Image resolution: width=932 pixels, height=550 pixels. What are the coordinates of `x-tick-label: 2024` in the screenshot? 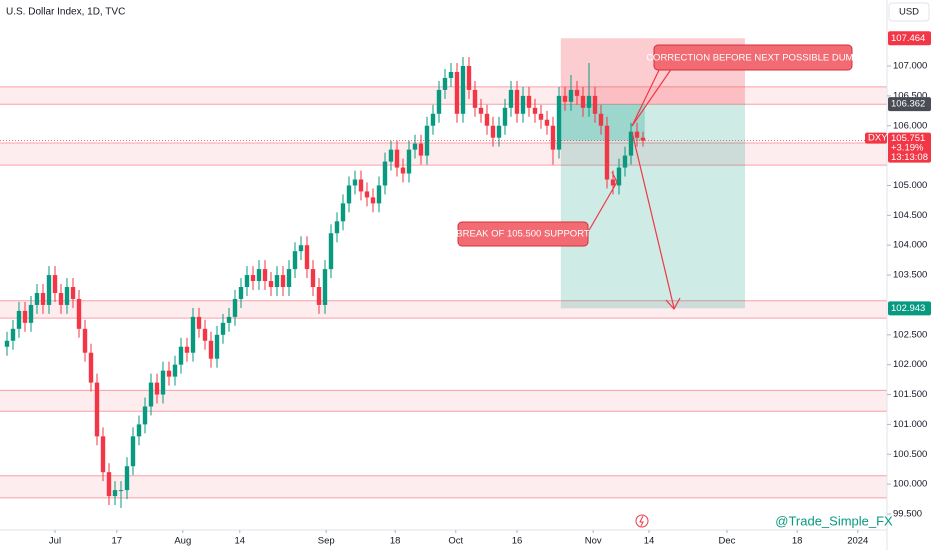 It's located at (857, 541).